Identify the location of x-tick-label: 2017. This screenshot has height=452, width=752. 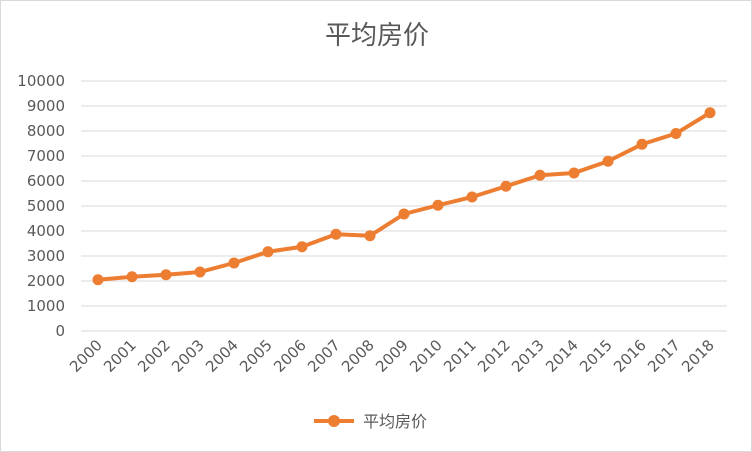
(664, 356).